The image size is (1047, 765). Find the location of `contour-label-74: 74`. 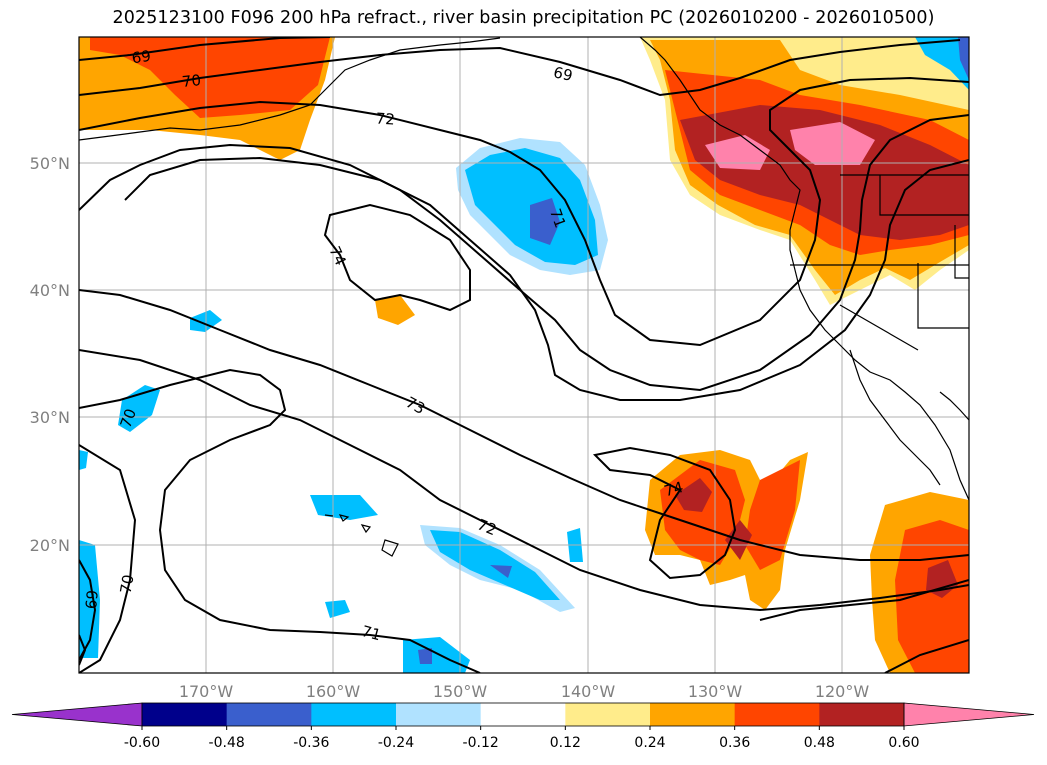

contour-label-74: 74 is located at coordinates (673, 489).